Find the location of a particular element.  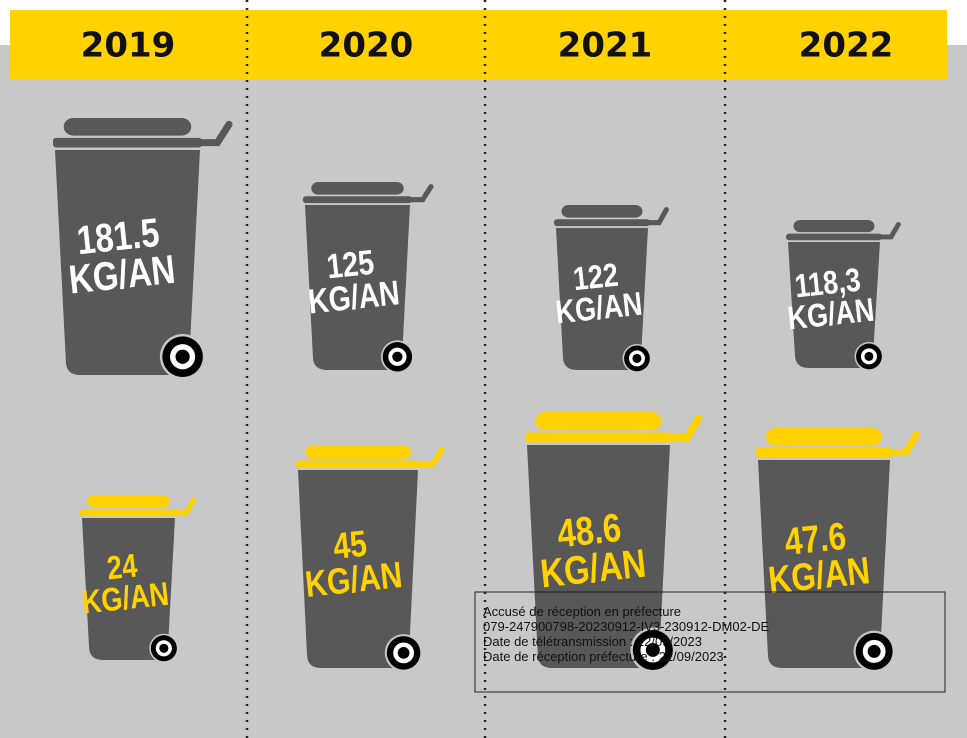

year-label: 2020 is located at coordinates (366, 46).